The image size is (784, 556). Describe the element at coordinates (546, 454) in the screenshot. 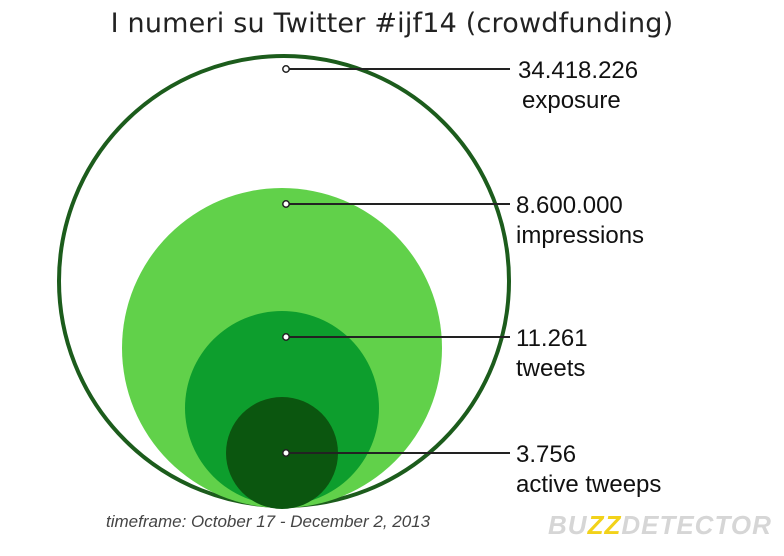

I see `active-tweeps-value: 3.756` at that location.